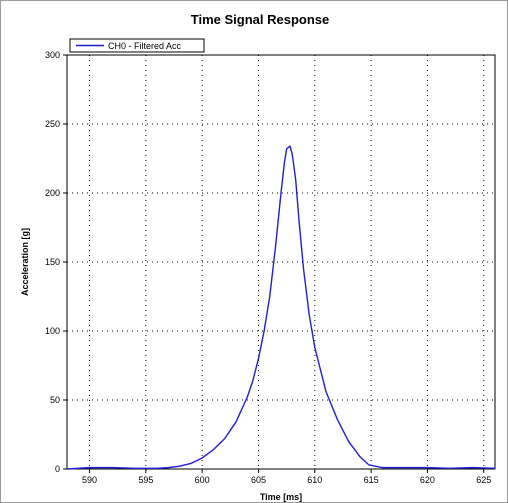  I want to click on y-tick-label: 150, so click(52, 262).